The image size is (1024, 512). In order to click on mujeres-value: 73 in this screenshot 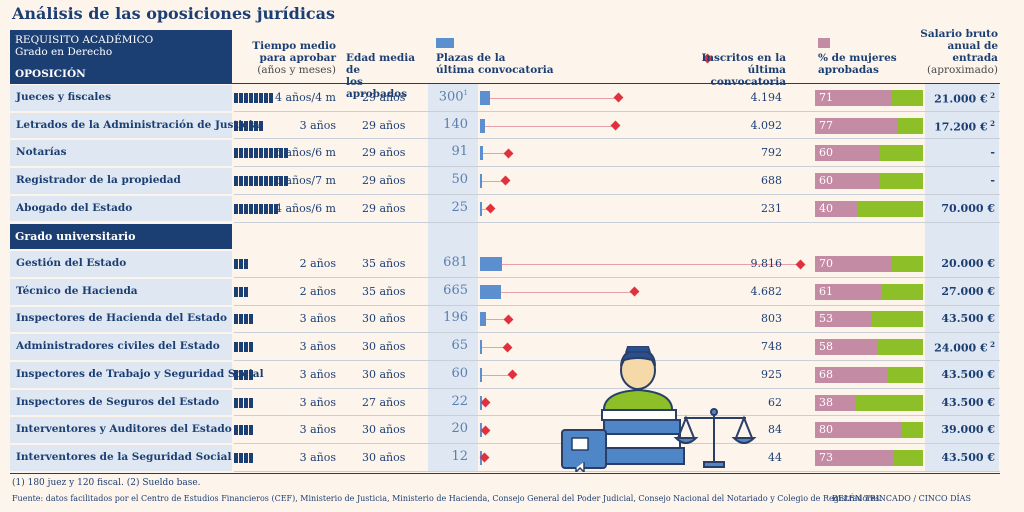, I will do `click(826, 457)`.